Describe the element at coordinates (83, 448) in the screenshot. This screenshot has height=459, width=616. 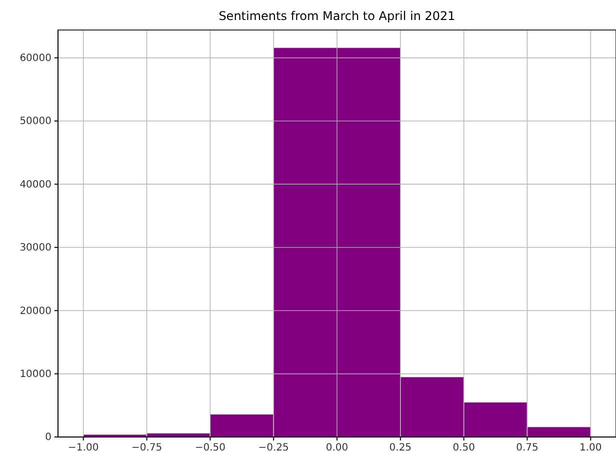
I see `x-tick-label: −1.00` at that location.